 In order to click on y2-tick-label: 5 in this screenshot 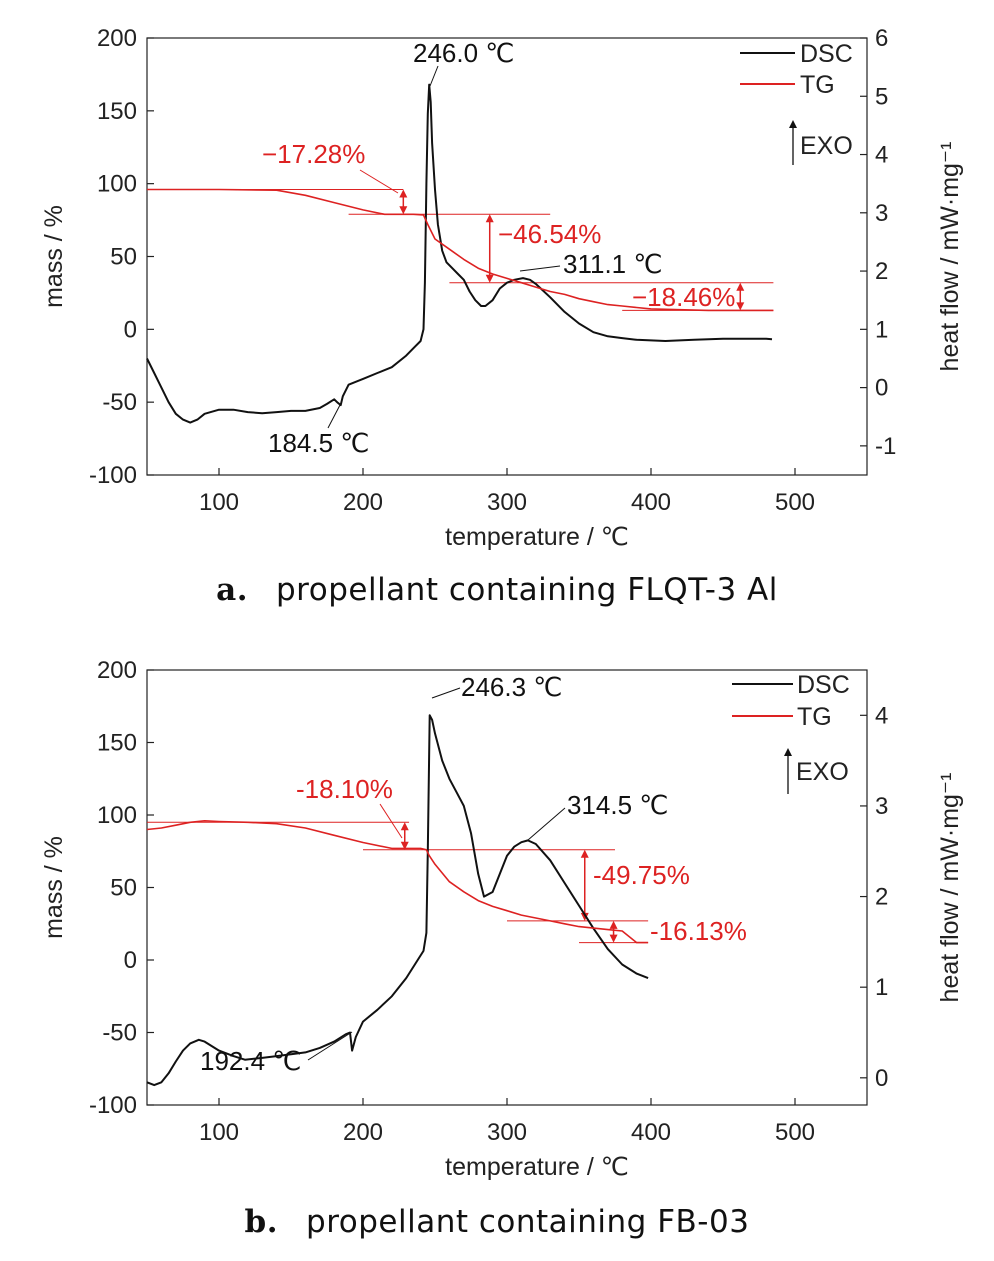, I will do `click(881, 96)`.